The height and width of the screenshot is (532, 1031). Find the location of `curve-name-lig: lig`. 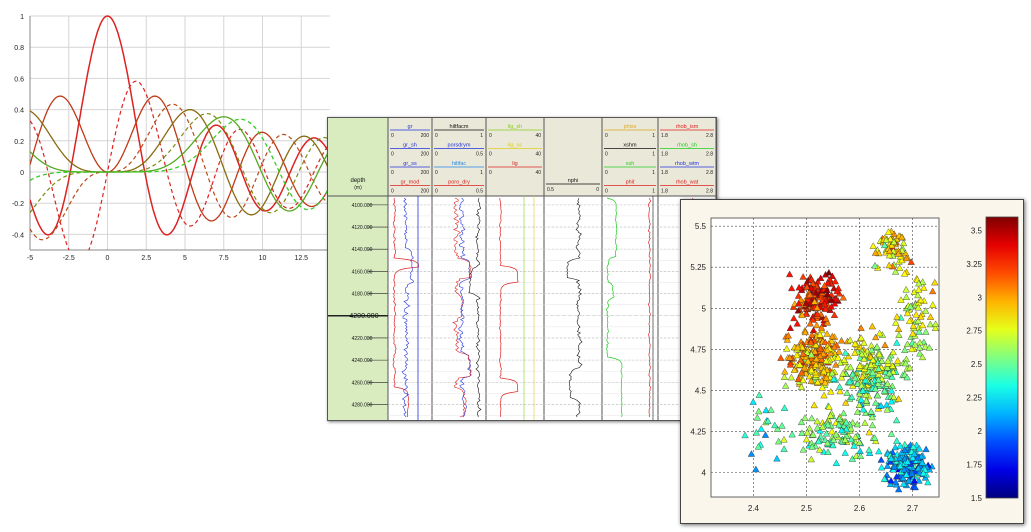

curve-name-lig: lig is located at coordinates (515, 164).